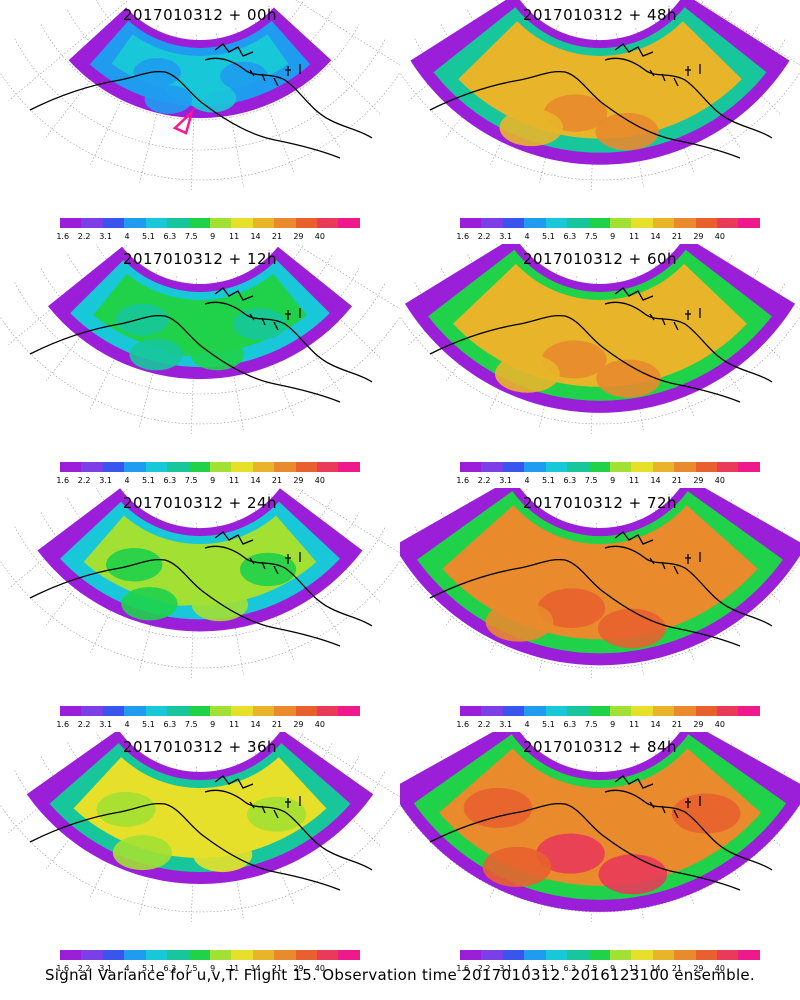 Image resolution: width=800 pixels, height=1000 pixels. Describe the element at coordinates (200, 747) in the screenshot. I see `panel-title: 2017010312 + 36h` at that location.